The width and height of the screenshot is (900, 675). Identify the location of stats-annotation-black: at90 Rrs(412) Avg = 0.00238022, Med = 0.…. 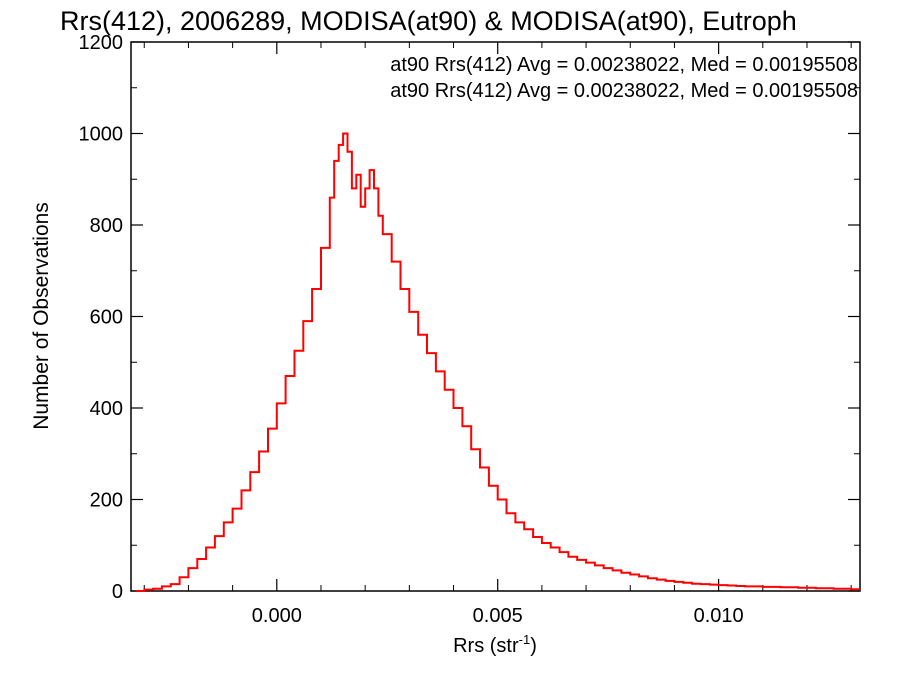
(624, 65).